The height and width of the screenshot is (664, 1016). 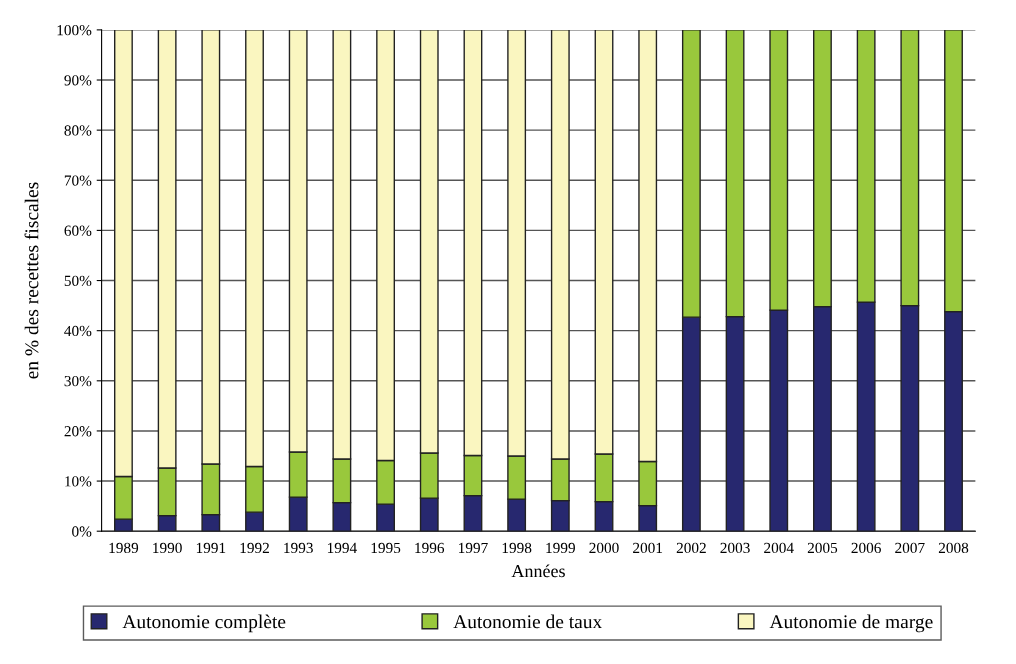 I want to click on y-tick-label: 30%, so click(x=78, y=381).